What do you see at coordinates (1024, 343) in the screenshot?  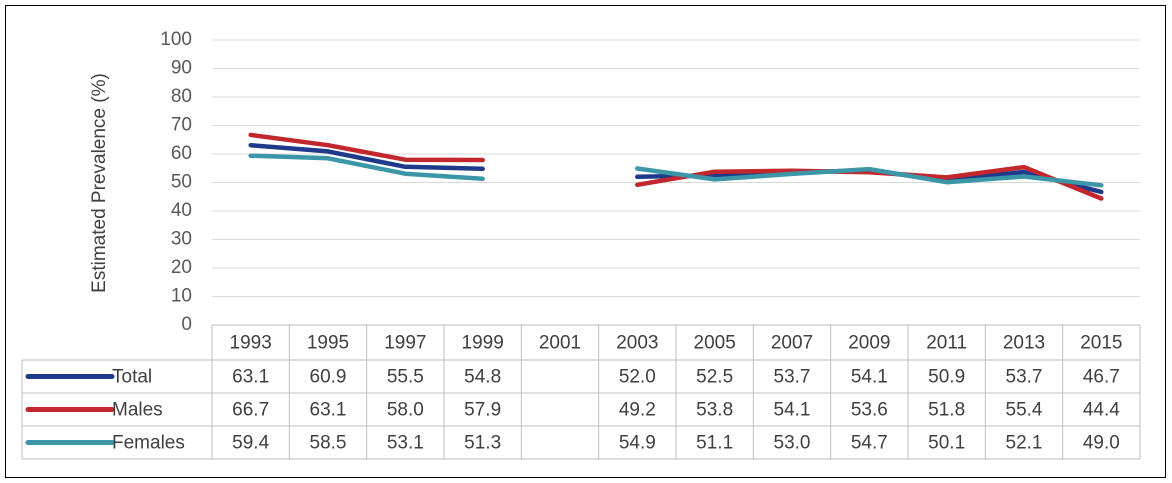 I see `x-tick-label: 2013` at bounding box center [1024, 343].